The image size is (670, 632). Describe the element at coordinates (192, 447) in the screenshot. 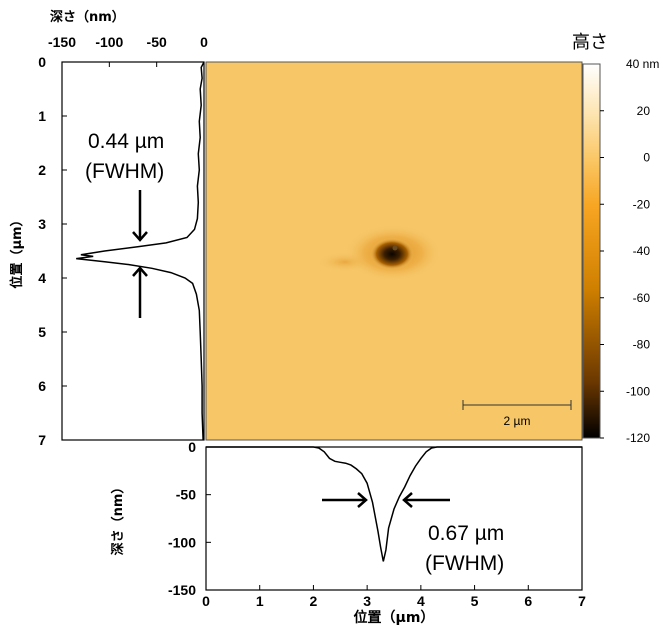

I see `bottom-y-tick-label: 0` at that location.